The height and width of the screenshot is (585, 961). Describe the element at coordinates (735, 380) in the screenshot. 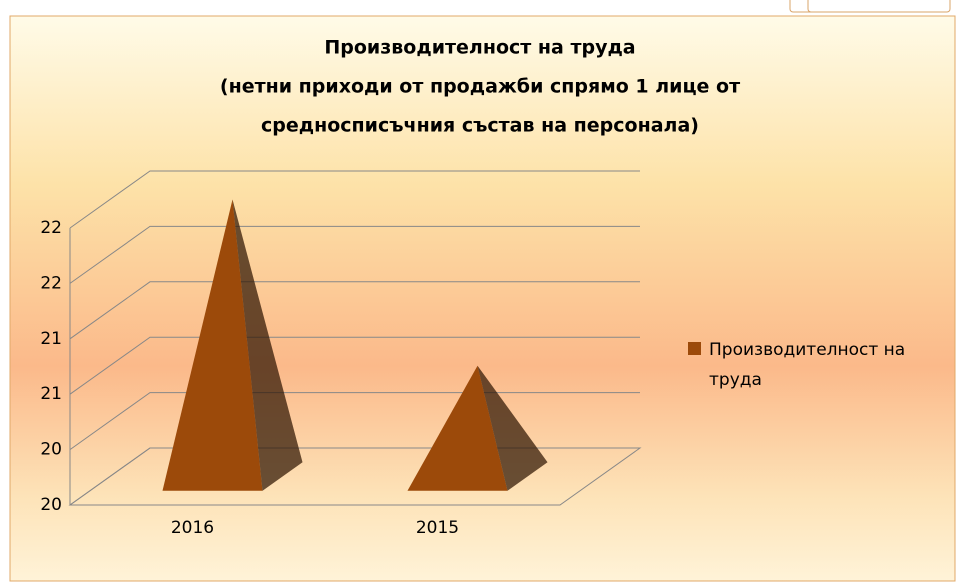

I see `legend-line: труда` at that location.